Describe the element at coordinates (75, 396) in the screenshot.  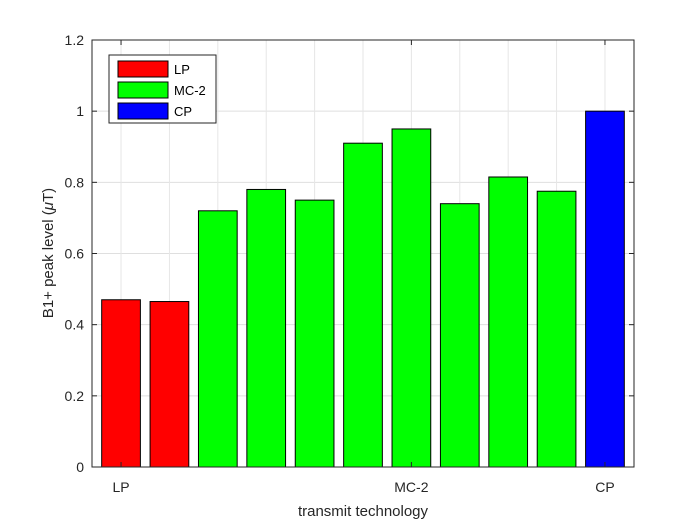
I see `y-tick-label: 0.2` at that location.